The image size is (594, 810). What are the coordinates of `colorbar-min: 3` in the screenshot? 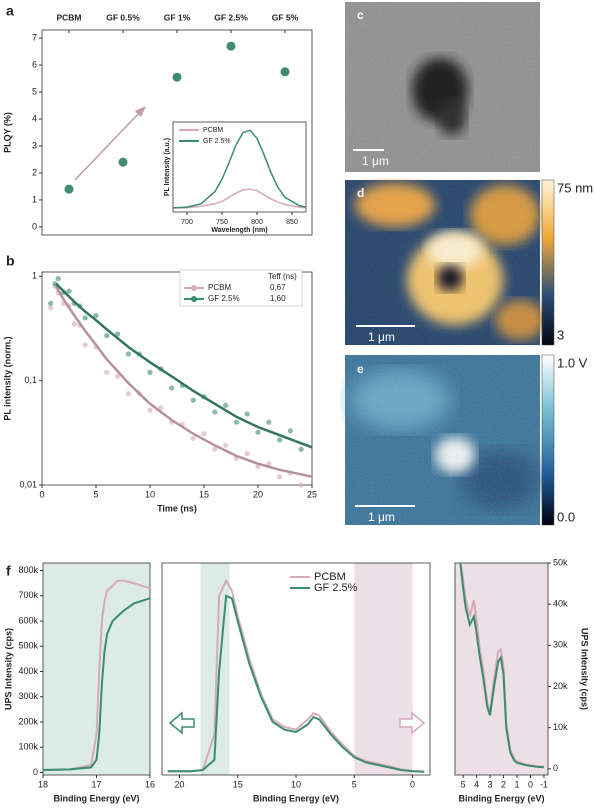 It's located at (560, 334).